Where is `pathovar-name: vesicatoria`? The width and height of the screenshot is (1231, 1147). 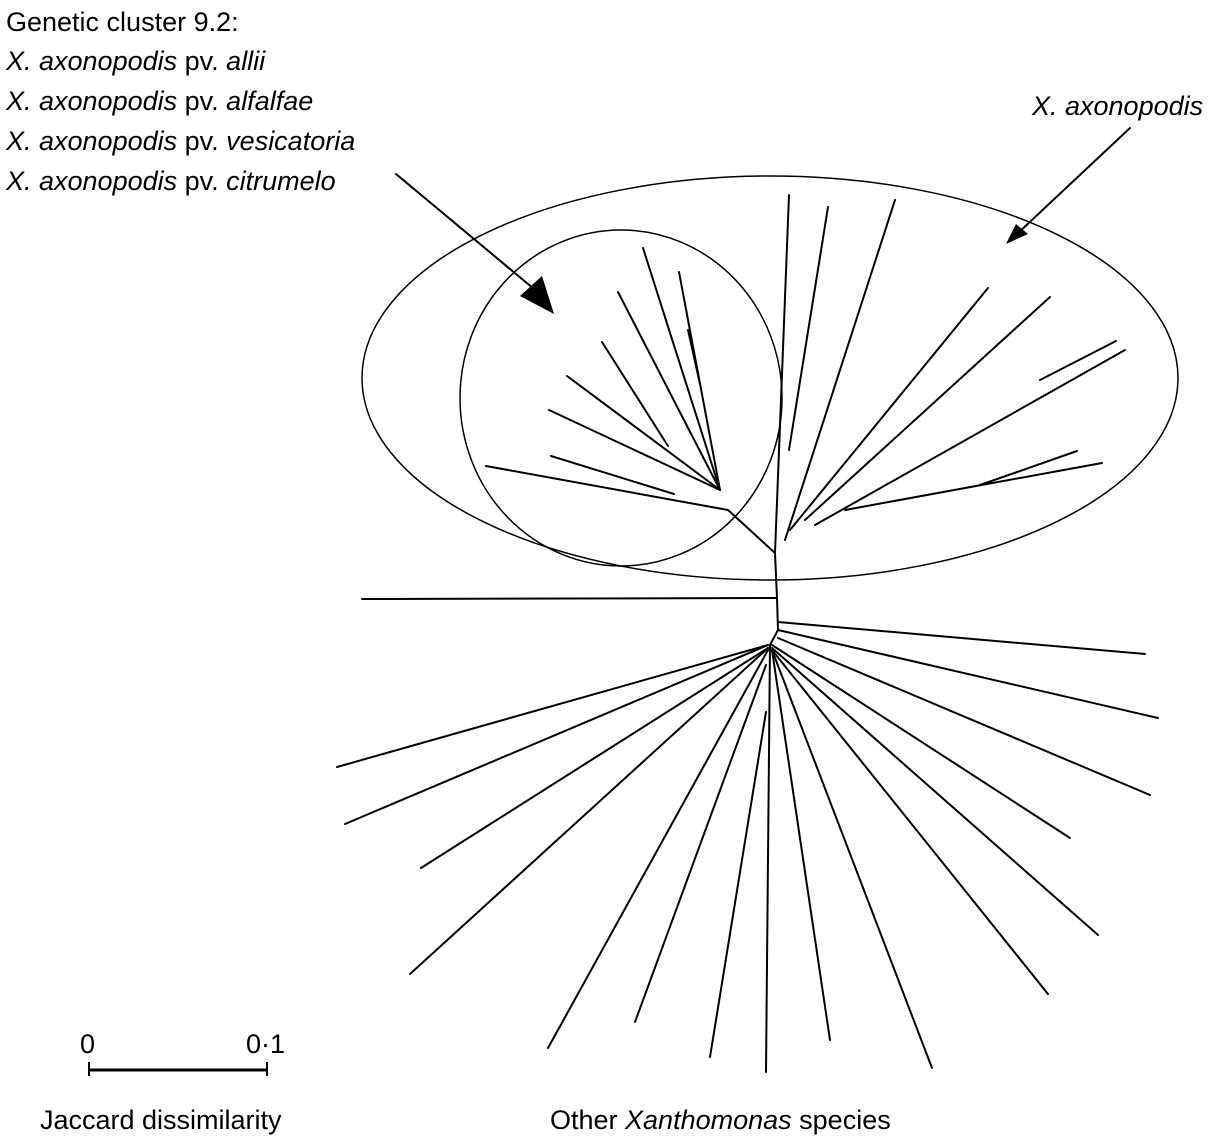 pathovar-name: vesicatoria is located at coordinates (291, 141).